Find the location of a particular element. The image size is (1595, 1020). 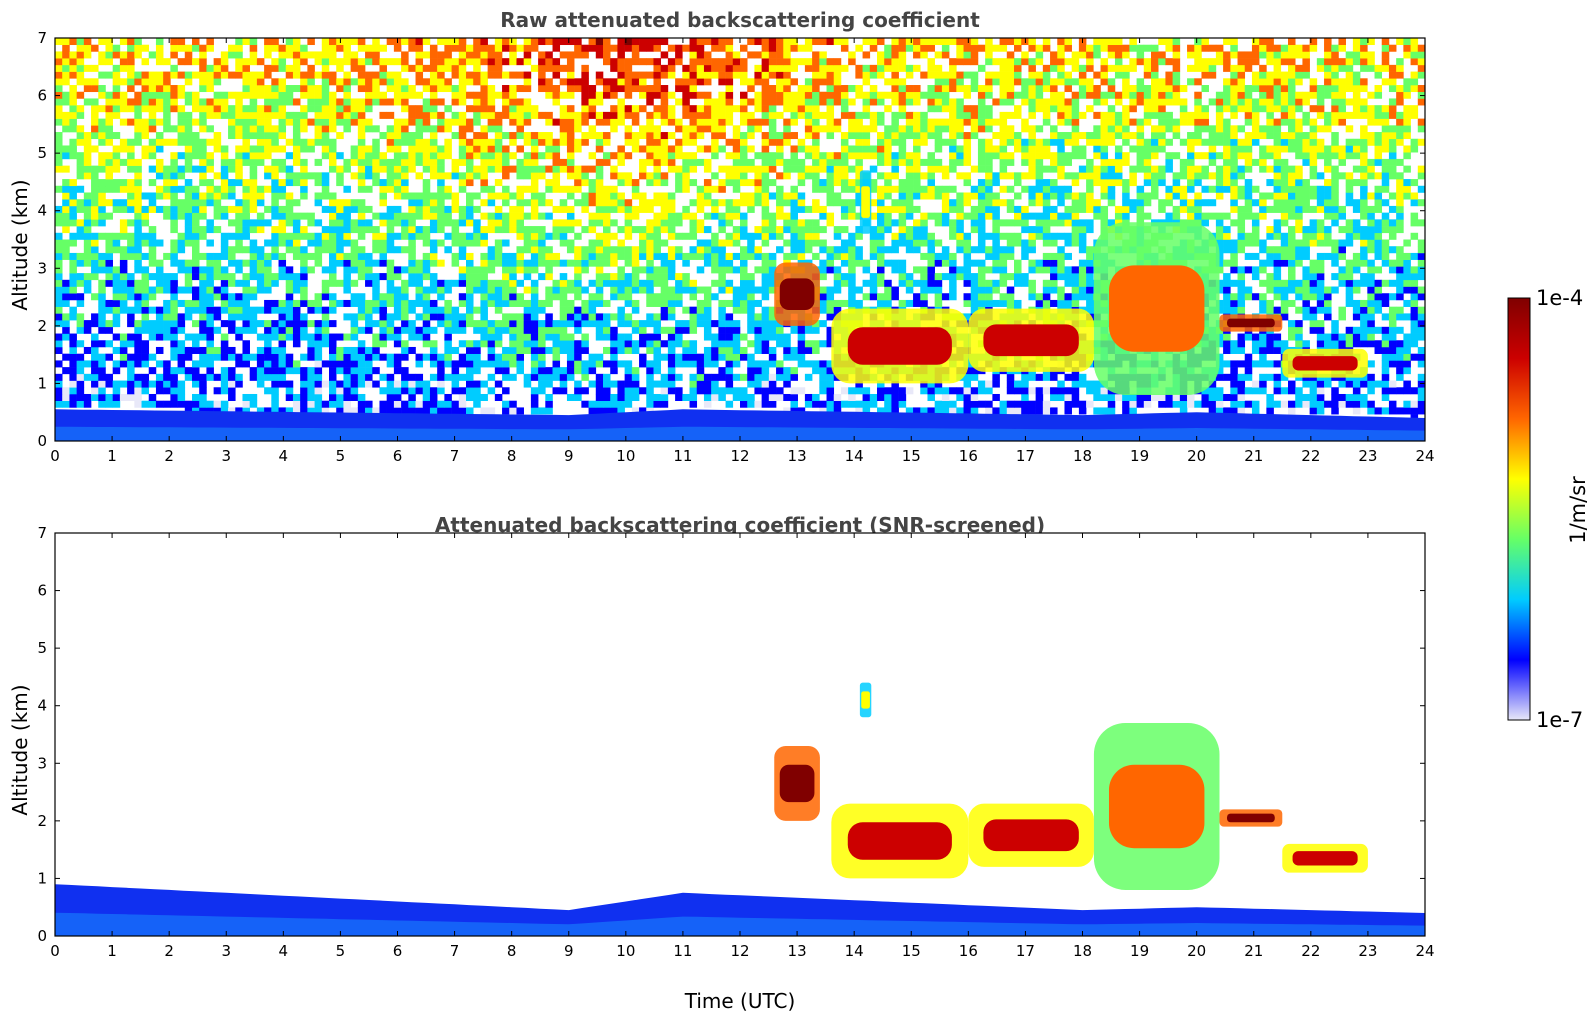

colorbar-min-label: 1e-7 is located at coordinates (1559, 720).